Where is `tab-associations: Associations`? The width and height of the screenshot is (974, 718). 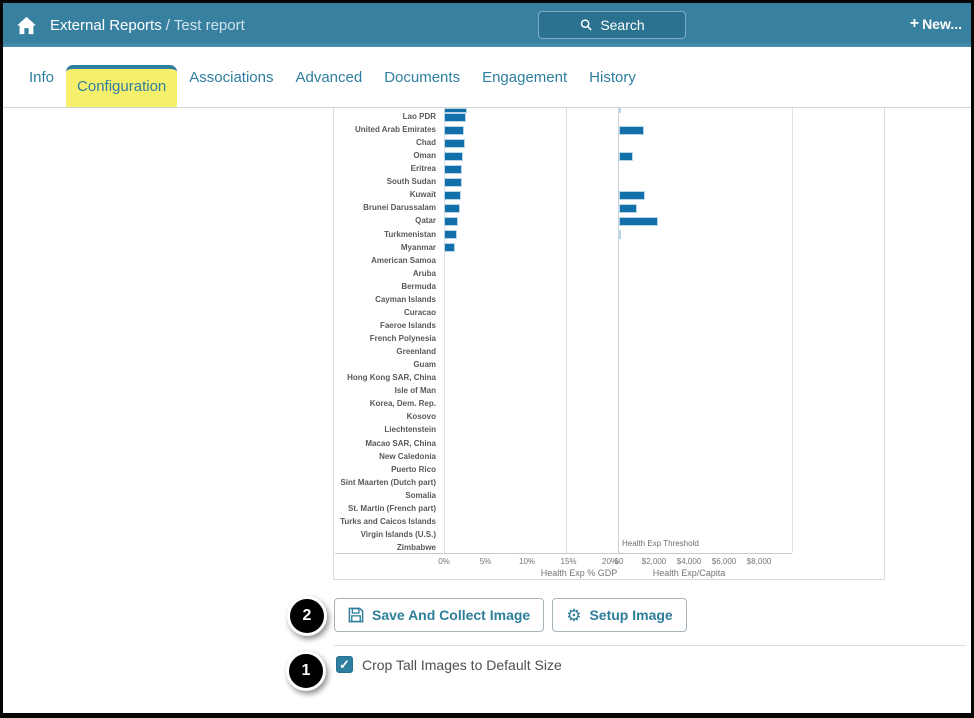 tab-associations: Associations is located at coordinates (231, 77).